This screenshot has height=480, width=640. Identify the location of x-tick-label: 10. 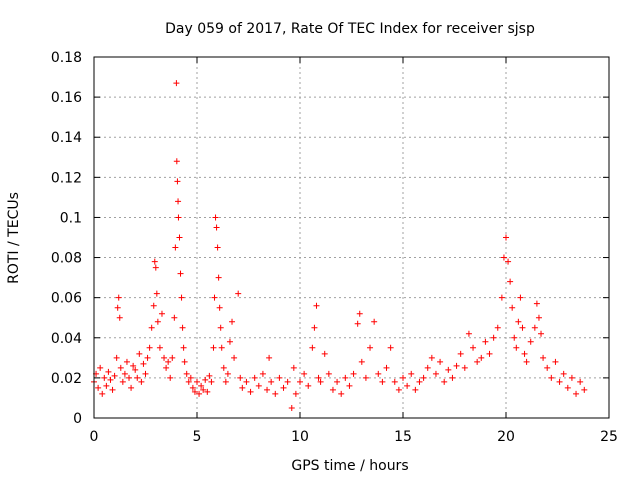
(300, 437).